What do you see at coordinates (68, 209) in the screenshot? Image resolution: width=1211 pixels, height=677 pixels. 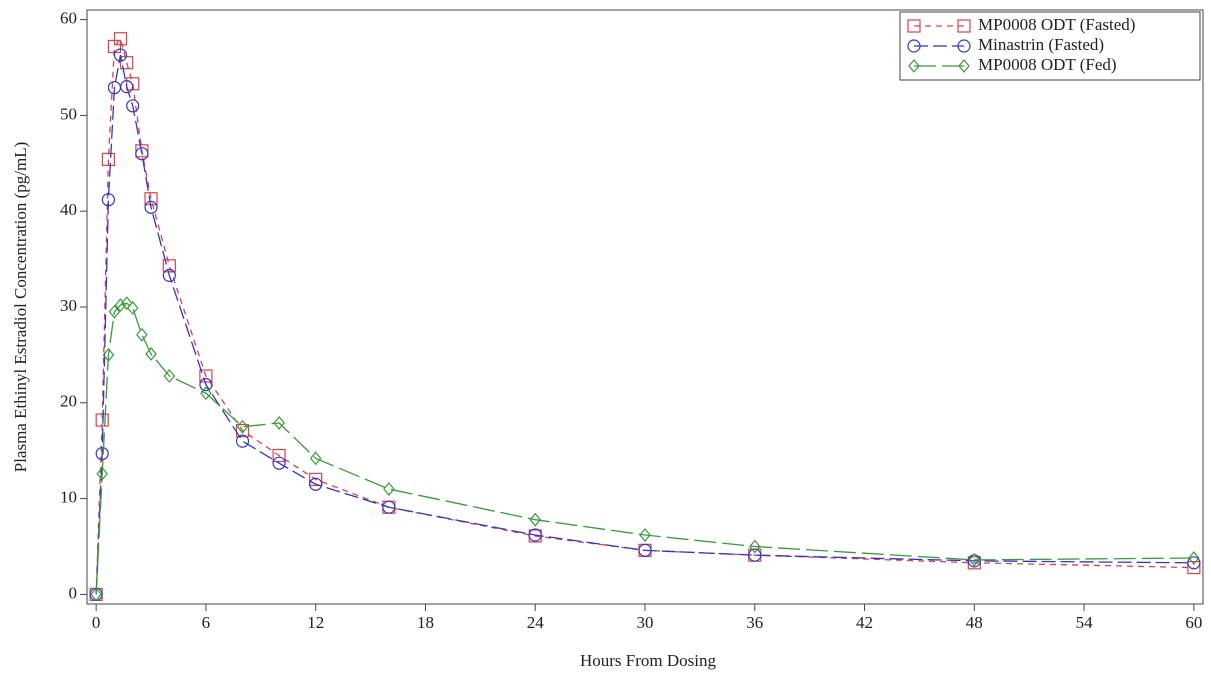 I see `y-tick-label: 40` at bounding box center [68, 209].